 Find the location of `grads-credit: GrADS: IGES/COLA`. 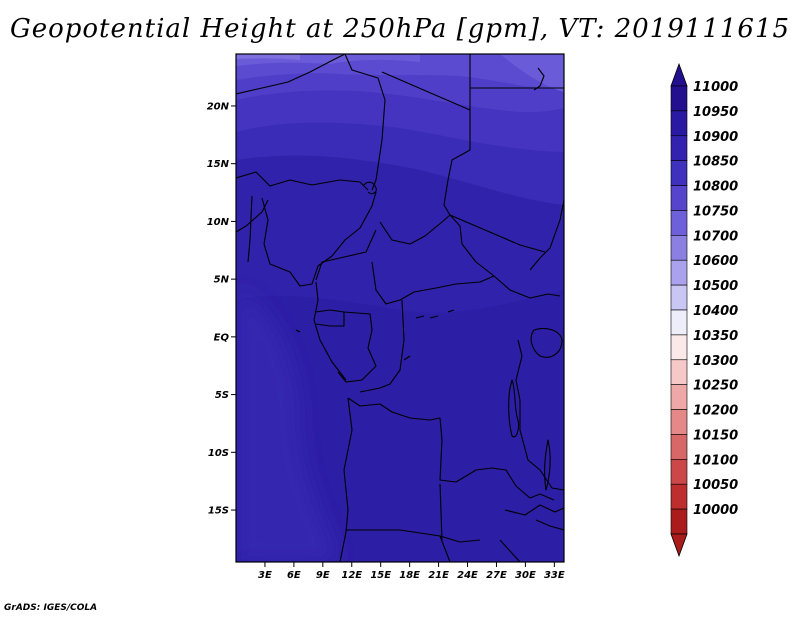

grads-credit: GrADS: IGES/COLA is located at coordinates (51, 608).